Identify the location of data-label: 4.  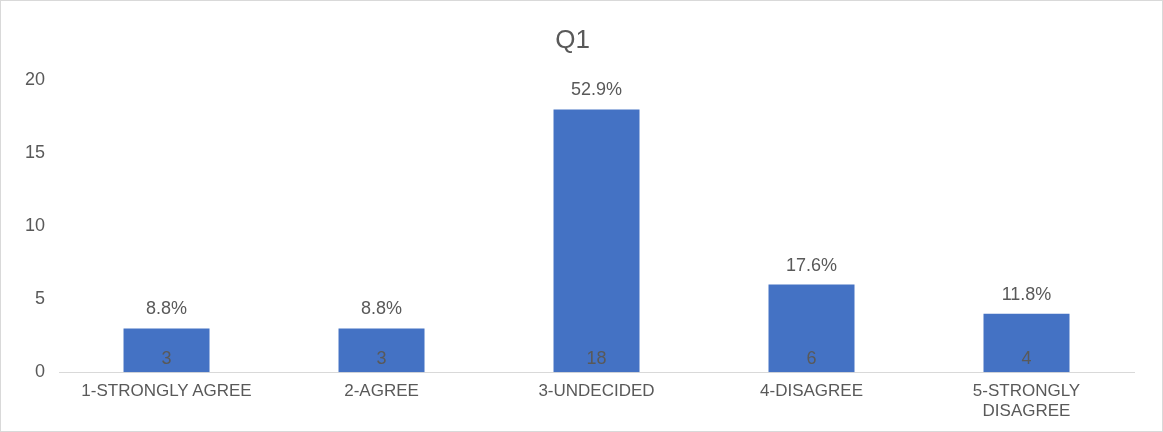
(1026, 358).